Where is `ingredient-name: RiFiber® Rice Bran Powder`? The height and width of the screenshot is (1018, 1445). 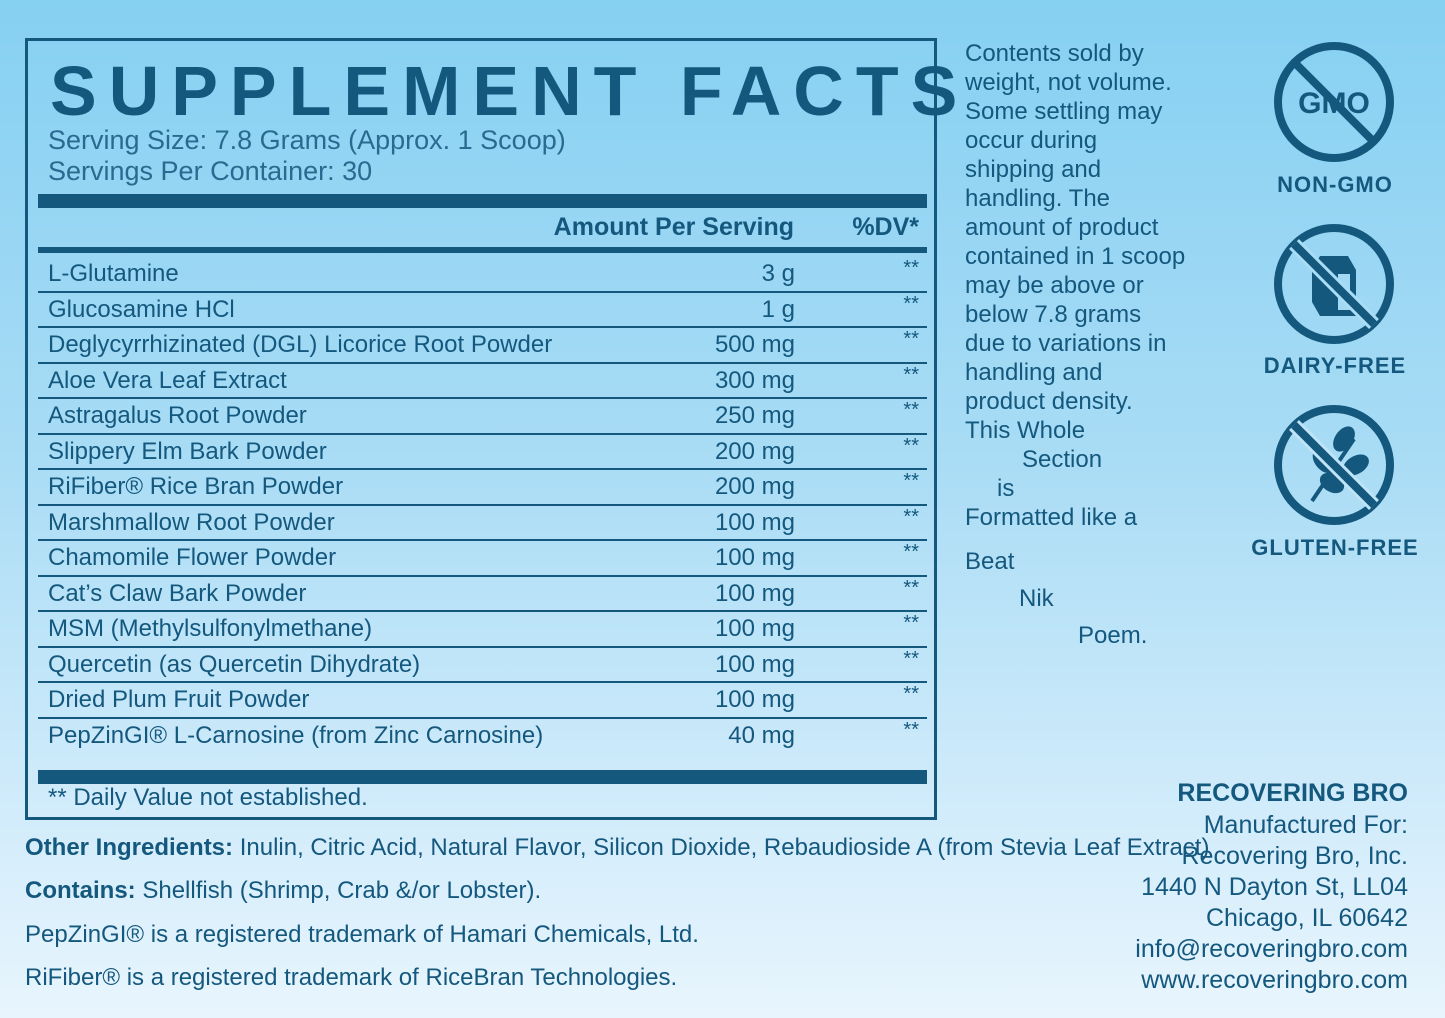
ingredient-name: RiFiber® Rice Bran Powder is located at coordinates (196, 486).